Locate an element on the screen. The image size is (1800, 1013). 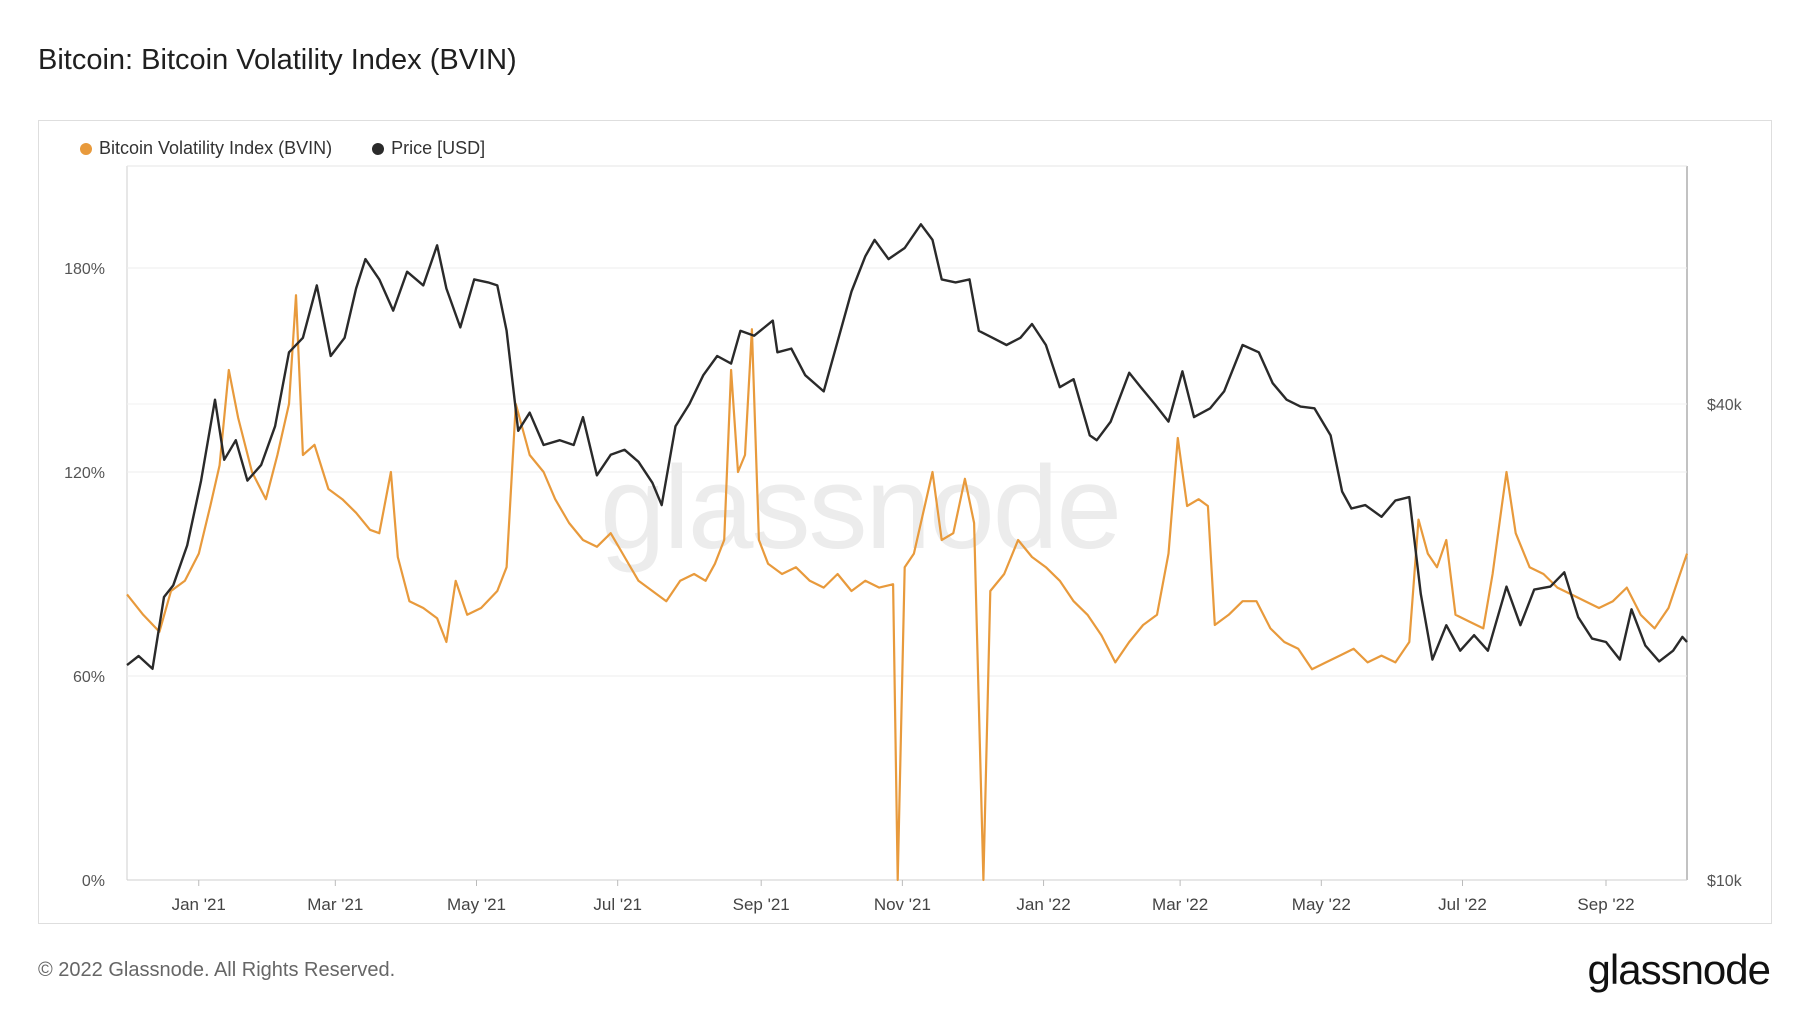
y-left-tick-label: 0% is located at coordinates (93, 881).